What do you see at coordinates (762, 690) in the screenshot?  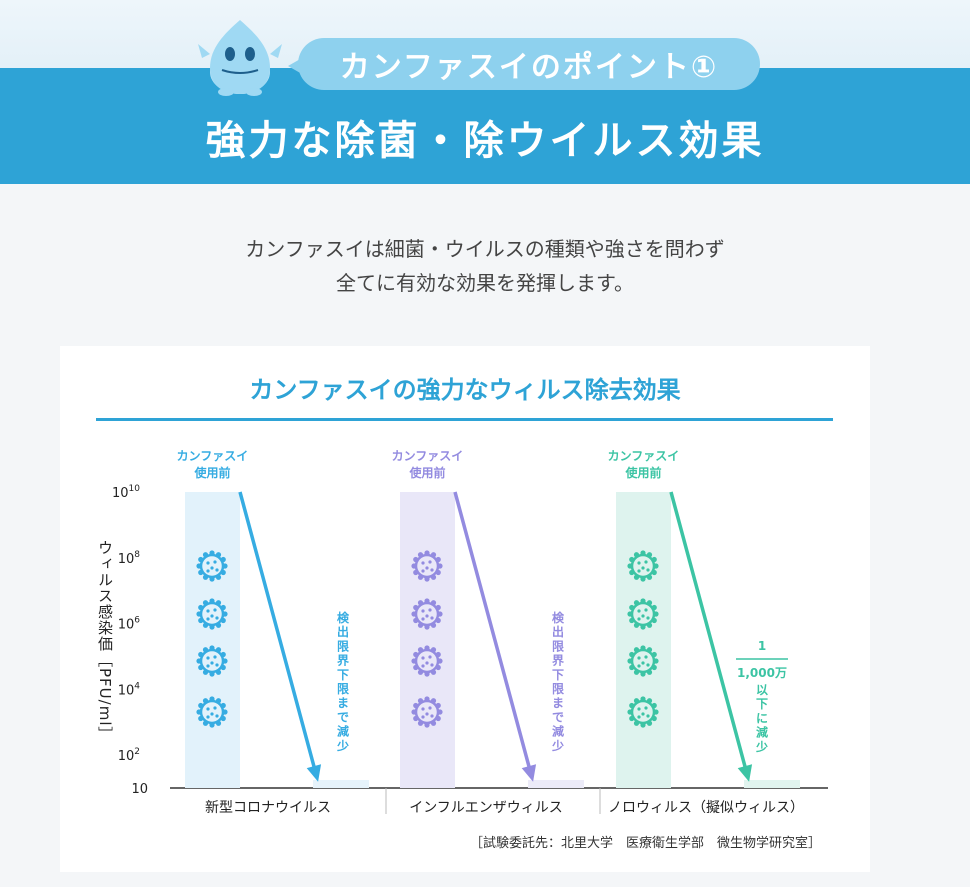 I see `after-bar-label: 以` at bounding box center [762, 690].